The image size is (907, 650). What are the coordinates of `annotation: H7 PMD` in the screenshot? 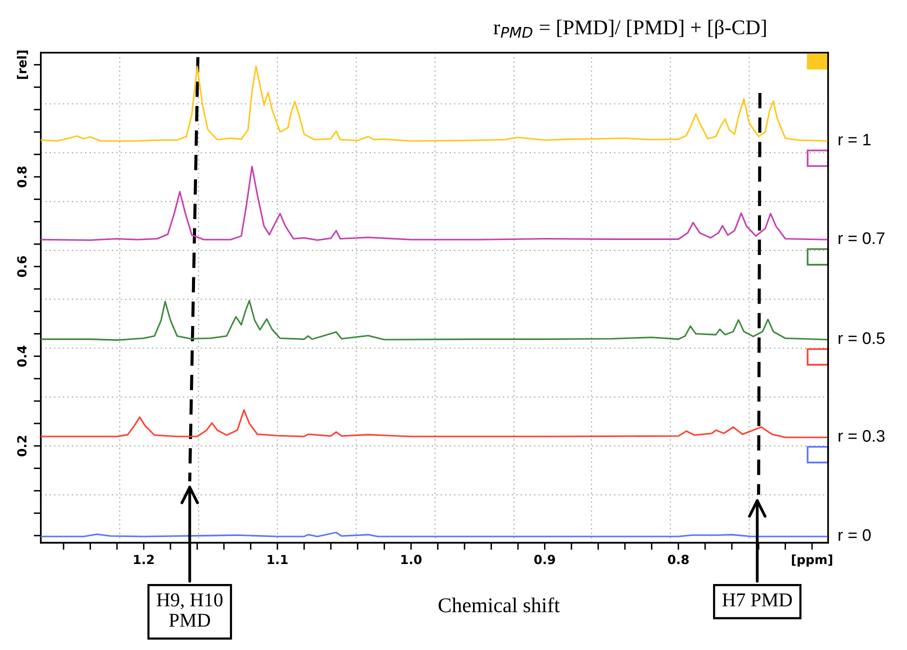 It's located at (757, 600).